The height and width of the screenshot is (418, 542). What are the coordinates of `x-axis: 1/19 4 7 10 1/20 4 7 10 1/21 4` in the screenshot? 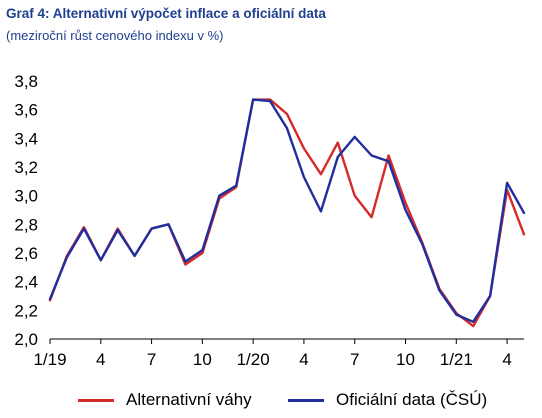 It's located at (272, 354).